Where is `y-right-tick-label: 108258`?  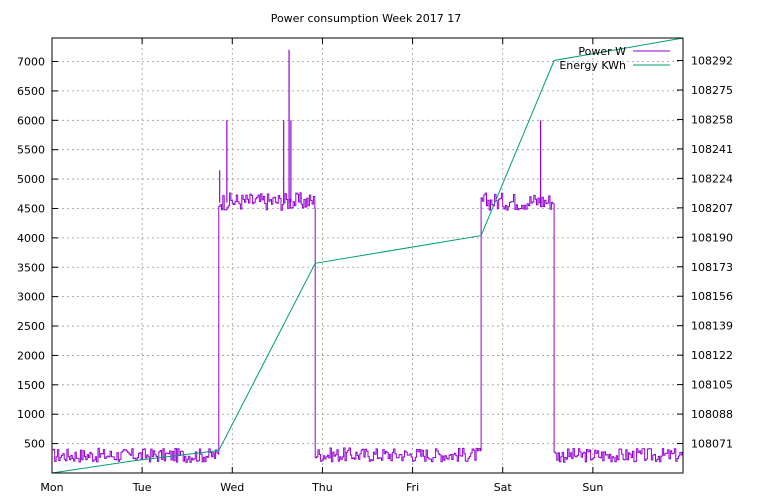
y-right-tick-label: 108258 is located at coordinates (712, 119).